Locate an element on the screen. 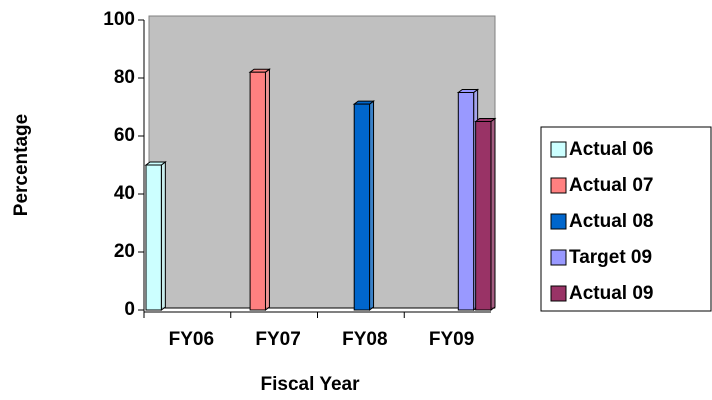  legend-label: Actual 08 is located at coordinates (611, 221).